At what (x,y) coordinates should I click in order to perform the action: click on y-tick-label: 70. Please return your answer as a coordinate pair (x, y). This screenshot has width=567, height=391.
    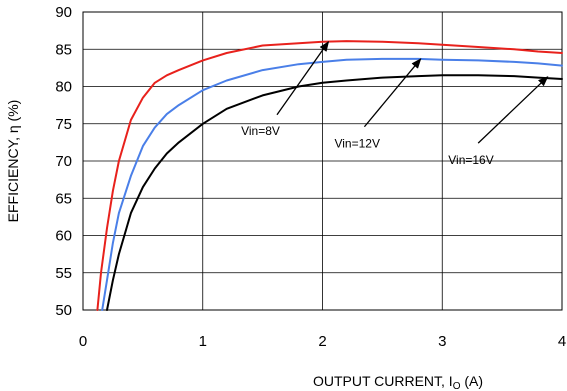
    Looking at the image, I should click on (63, 161).